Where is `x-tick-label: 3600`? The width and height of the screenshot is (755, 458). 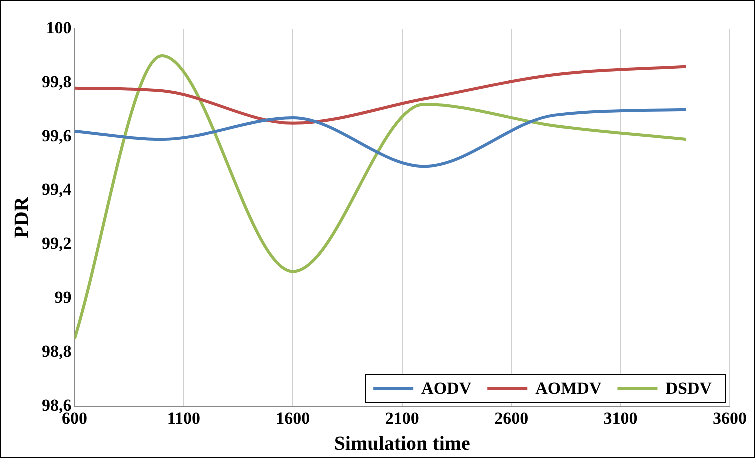 x-tick-label: 3600 is located at coordinates (730, 418).